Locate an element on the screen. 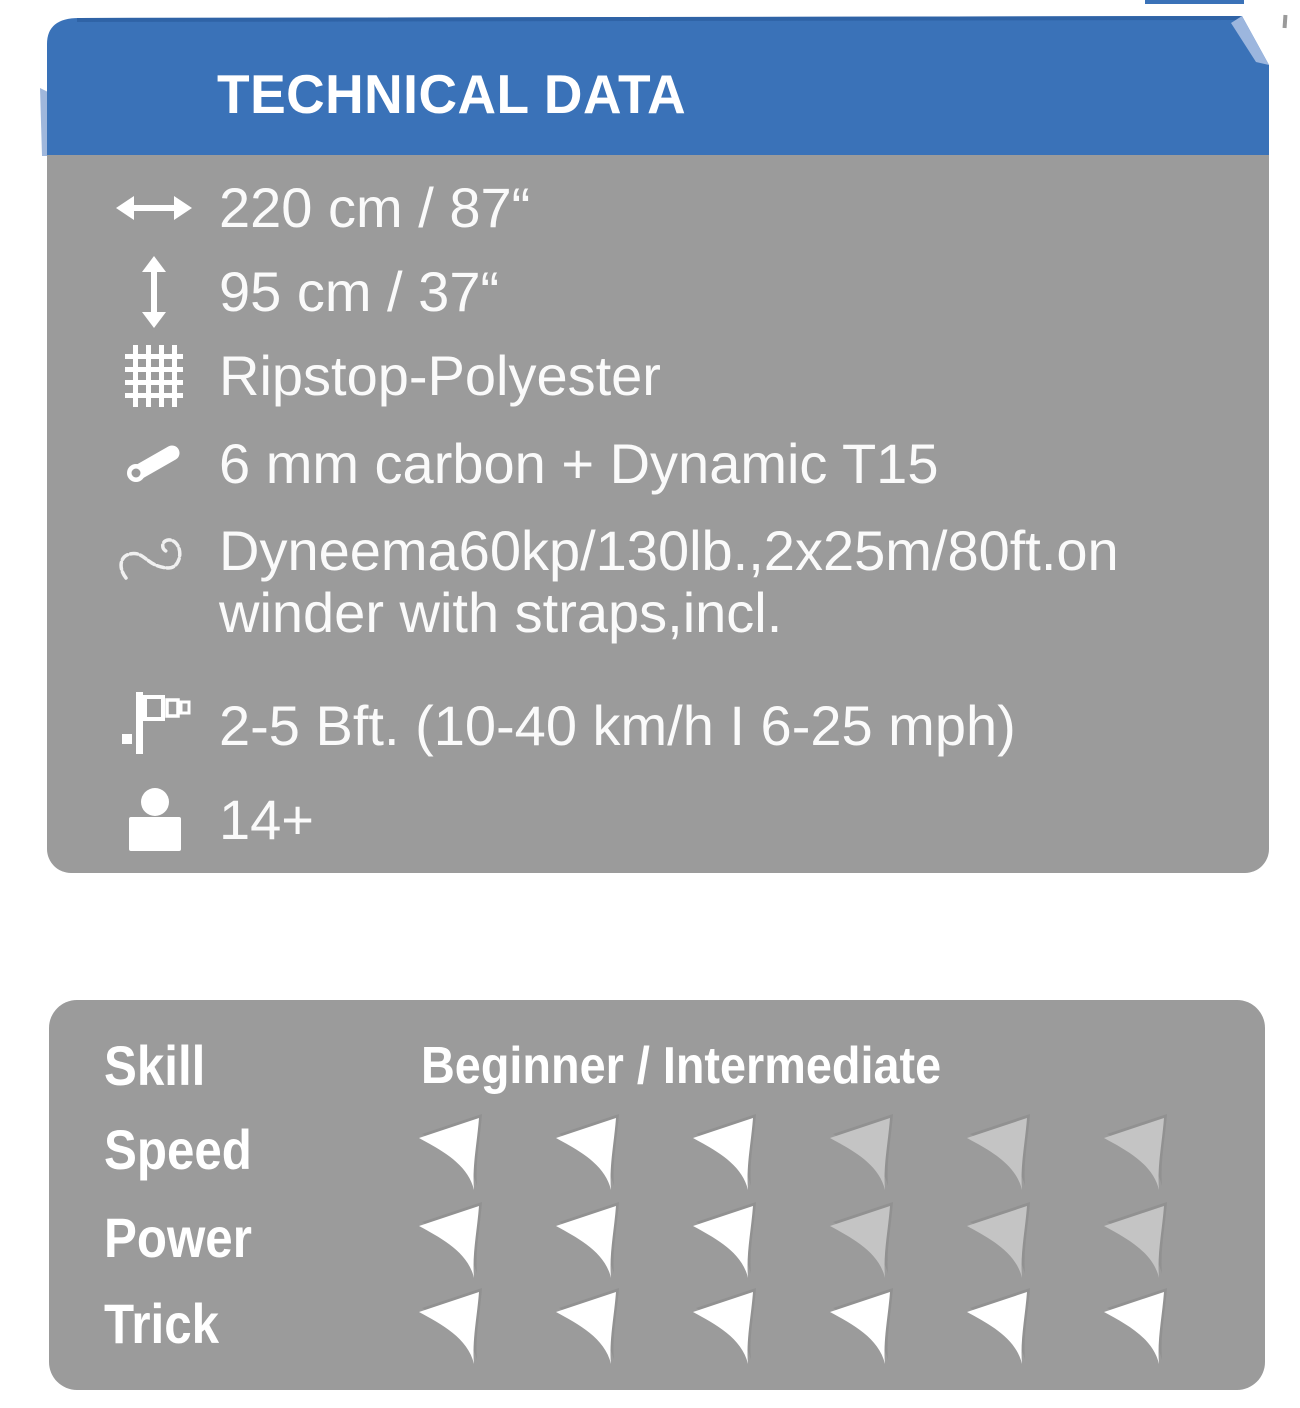 The width and height of the screenshot is (1300, 1408). rating-label: Speed is located at coordinates (178, 1149).